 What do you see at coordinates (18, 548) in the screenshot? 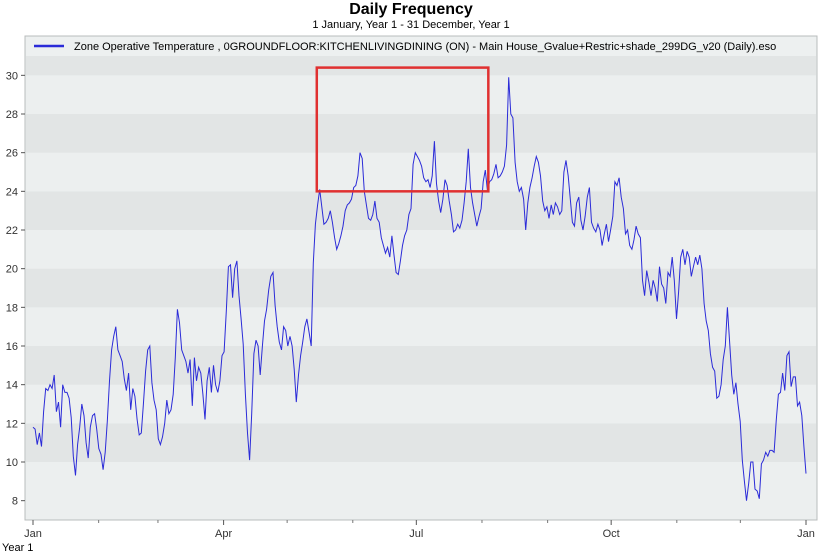
I see `year-label: Year 1` at bounding box center [18, 548].